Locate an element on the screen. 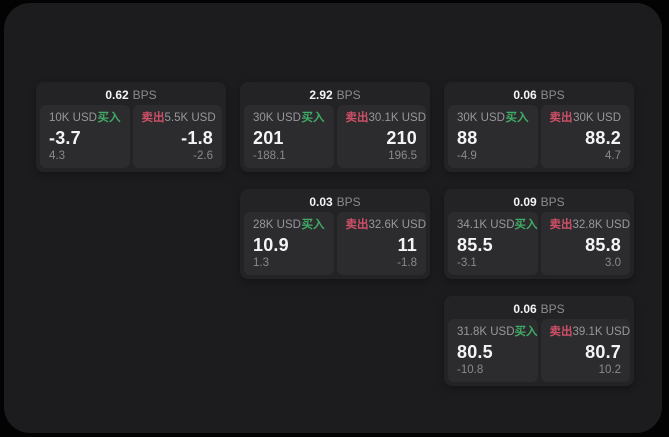 This screenshot has width=669, height=437. ask-price: 85.8 is located at coordinates (603, 245).